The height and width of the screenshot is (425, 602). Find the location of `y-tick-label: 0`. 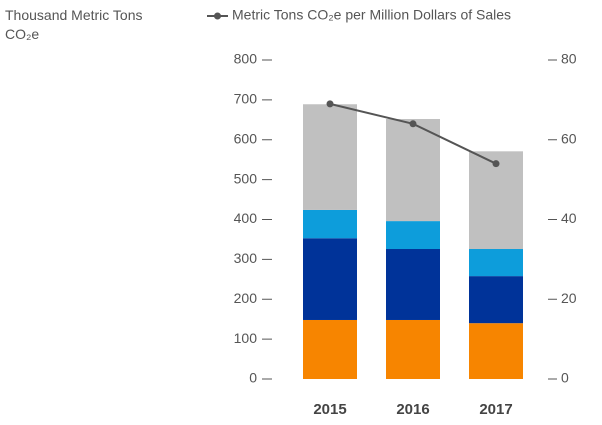

y-tick-label: 0 is located at coordinates (253, 378).